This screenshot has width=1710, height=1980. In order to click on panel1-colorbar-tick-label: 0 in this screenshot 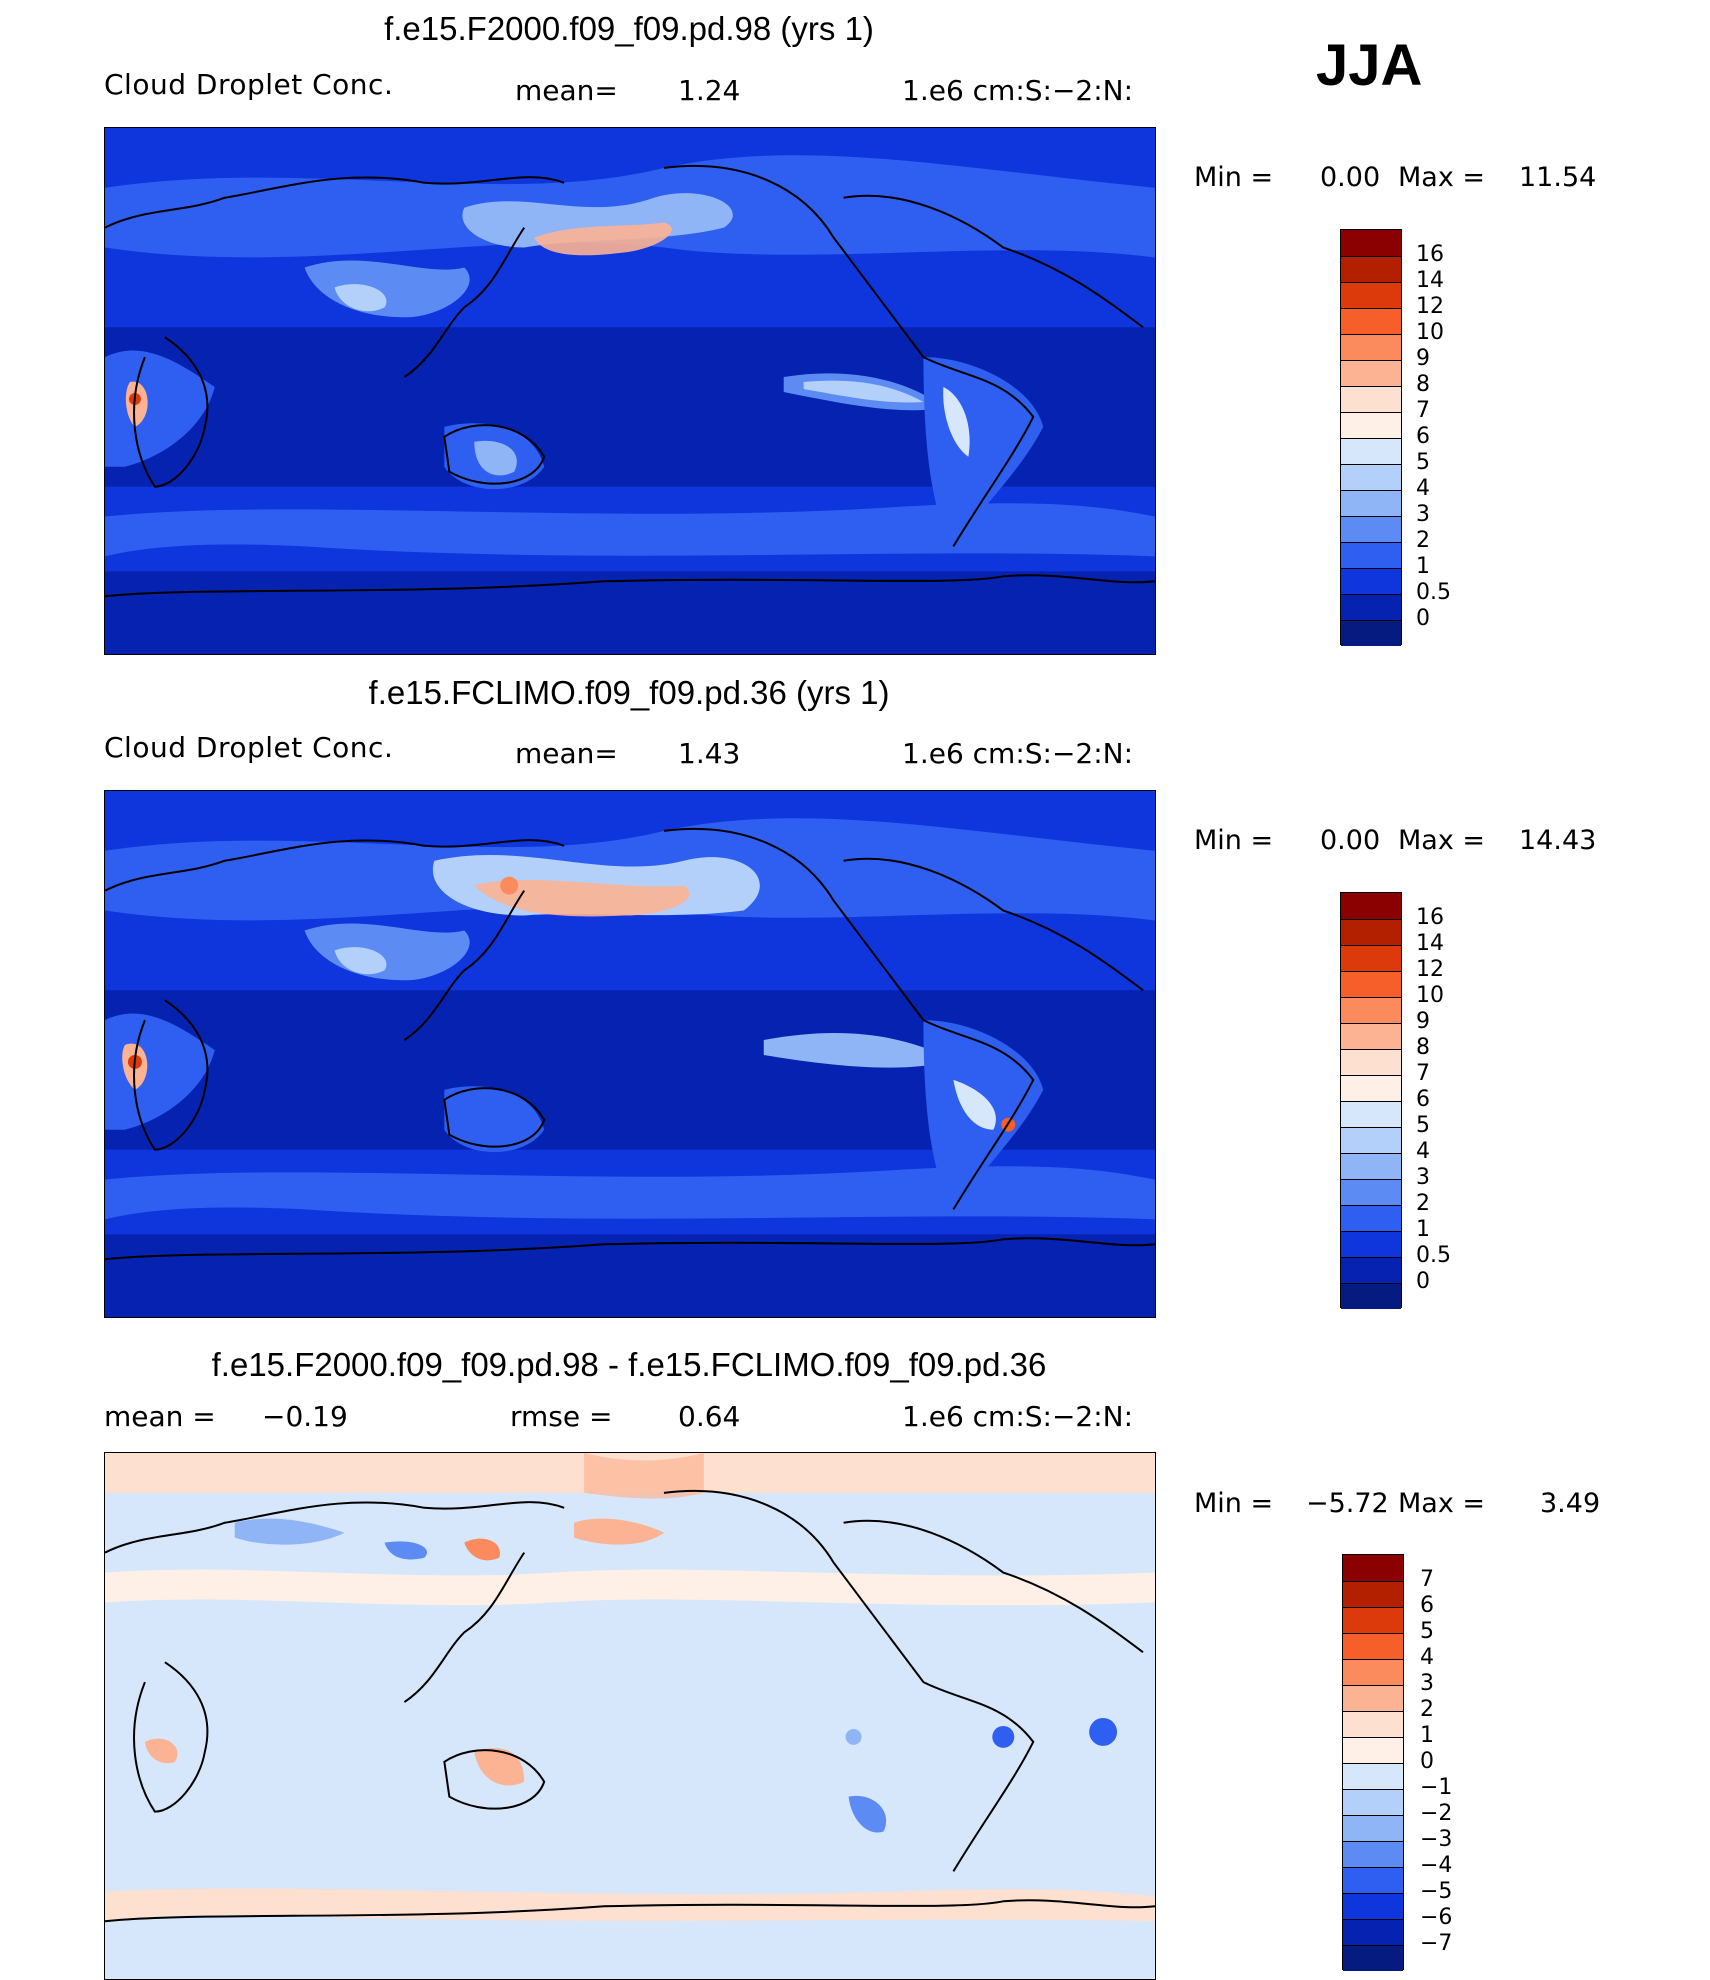, I will do `click(1423, 618)`.